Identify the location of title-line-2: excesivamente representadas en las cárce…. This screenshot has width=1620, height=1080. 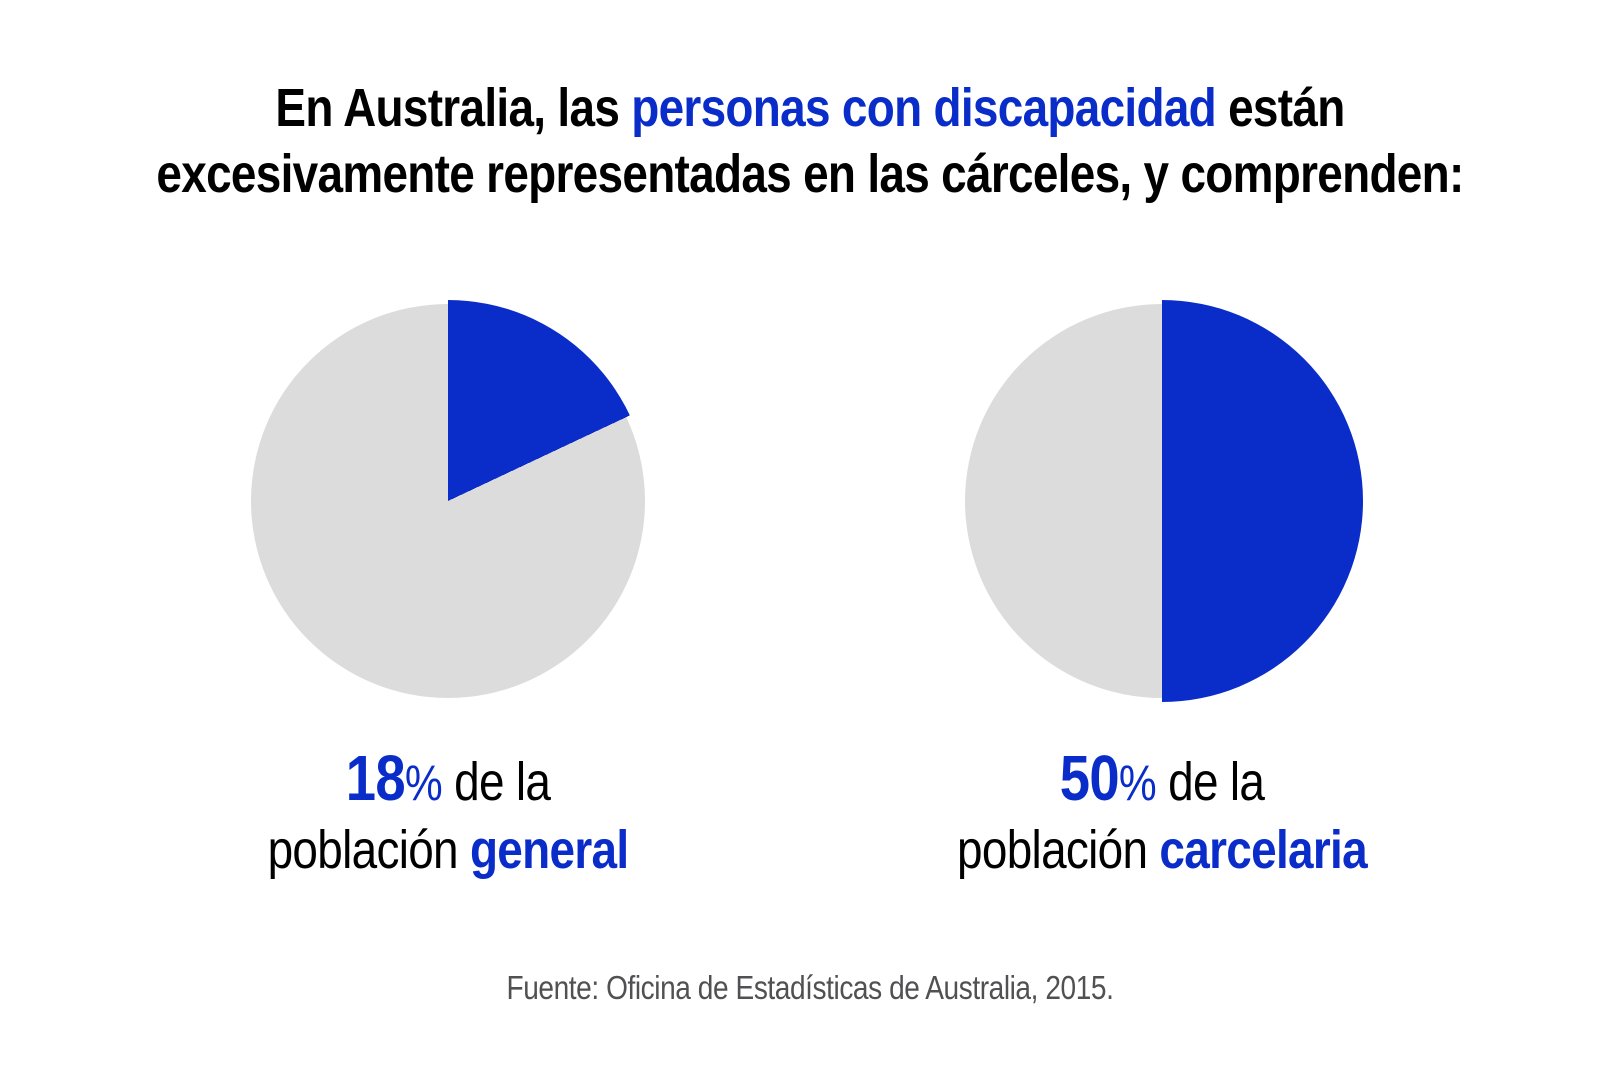
(810, 174).